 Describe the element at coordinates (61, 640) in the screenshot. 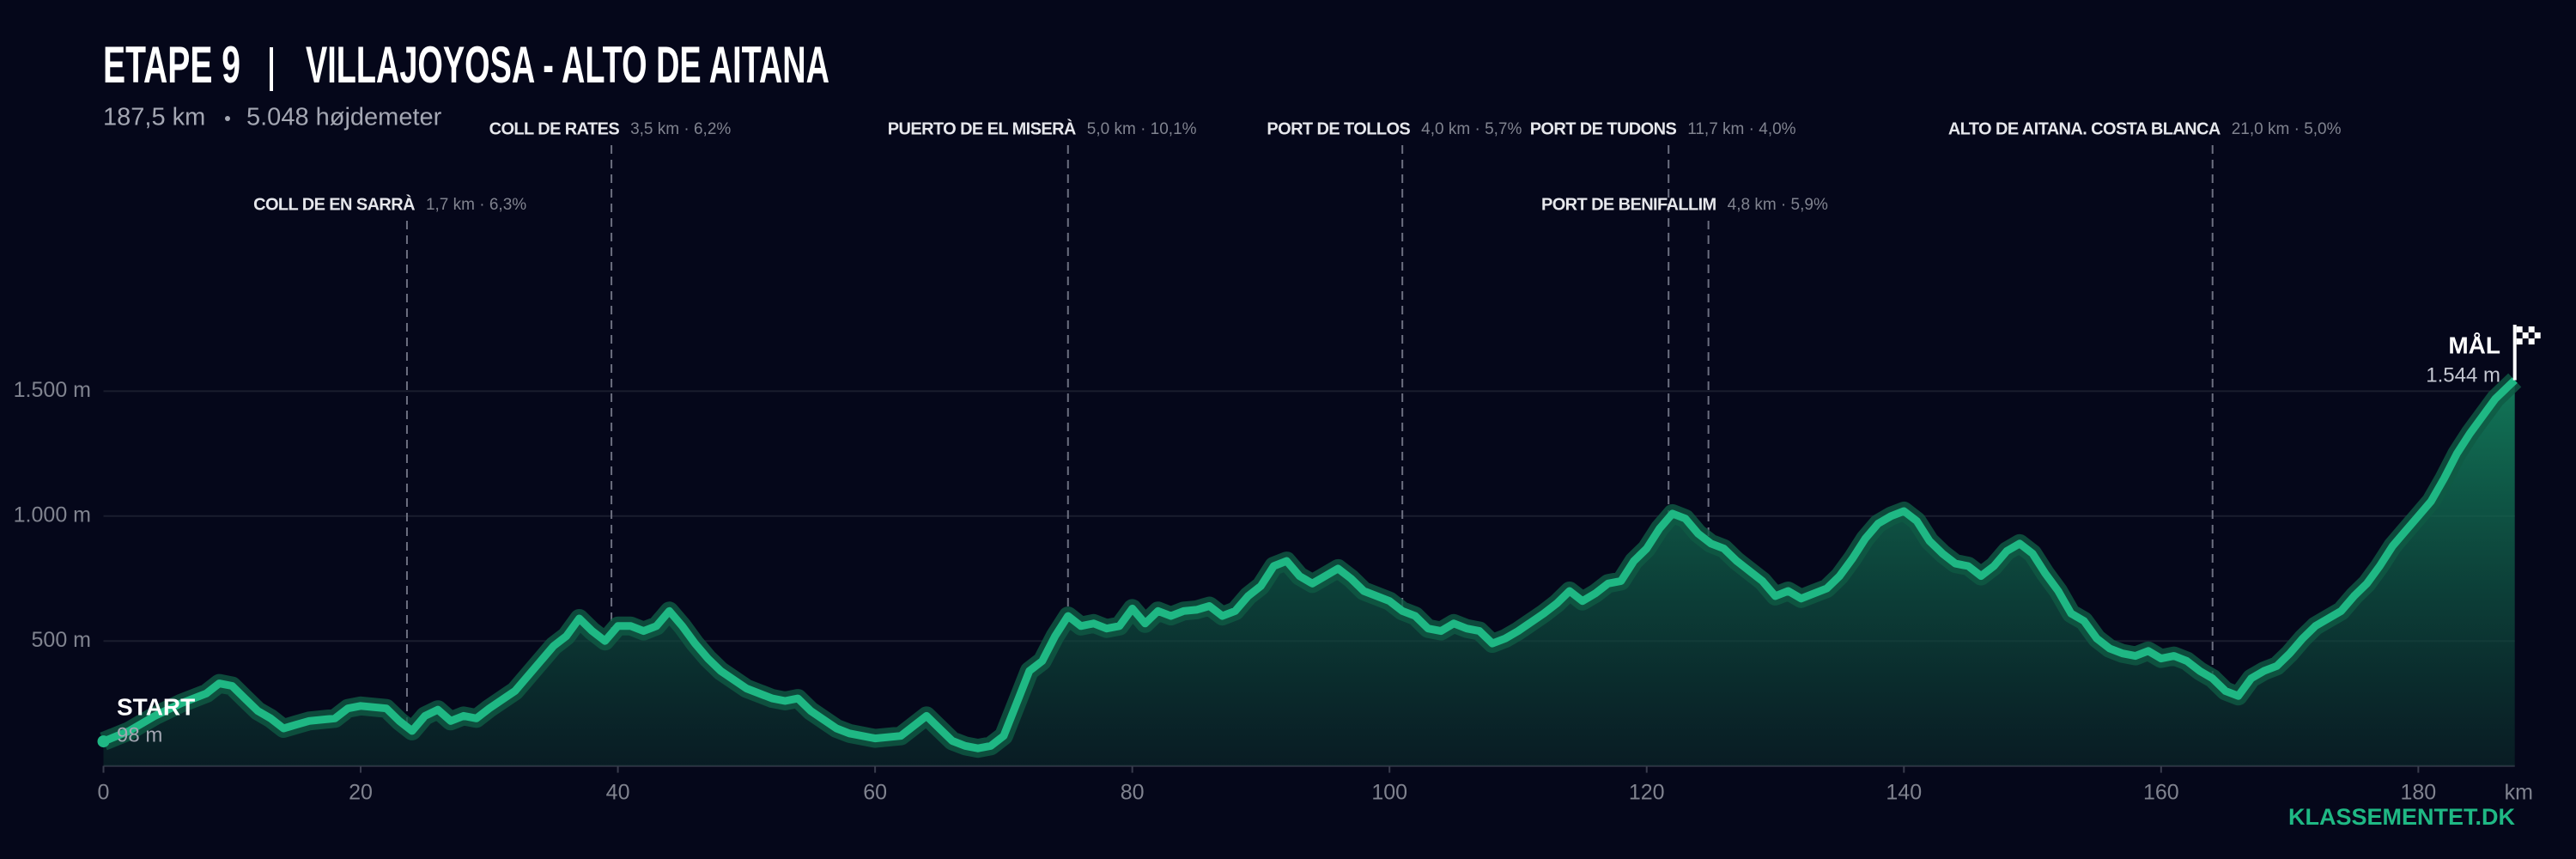

I see `y-tick-label: 500 m` at that location.